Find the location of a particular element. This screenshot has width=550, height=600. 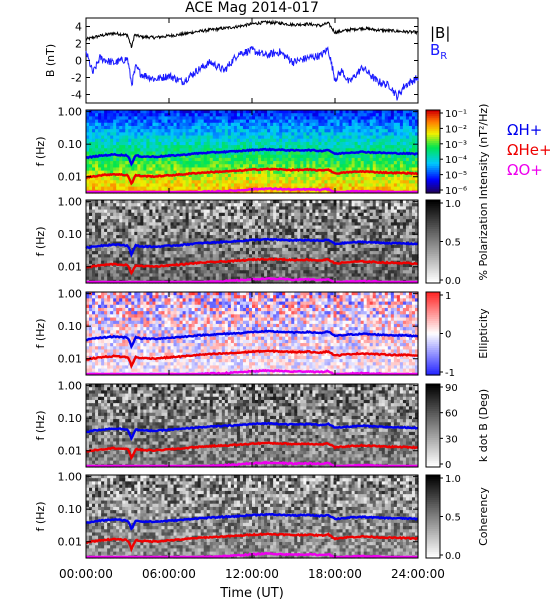

x-tick-label: 18:00:00 is located at coordinates (335, 574).